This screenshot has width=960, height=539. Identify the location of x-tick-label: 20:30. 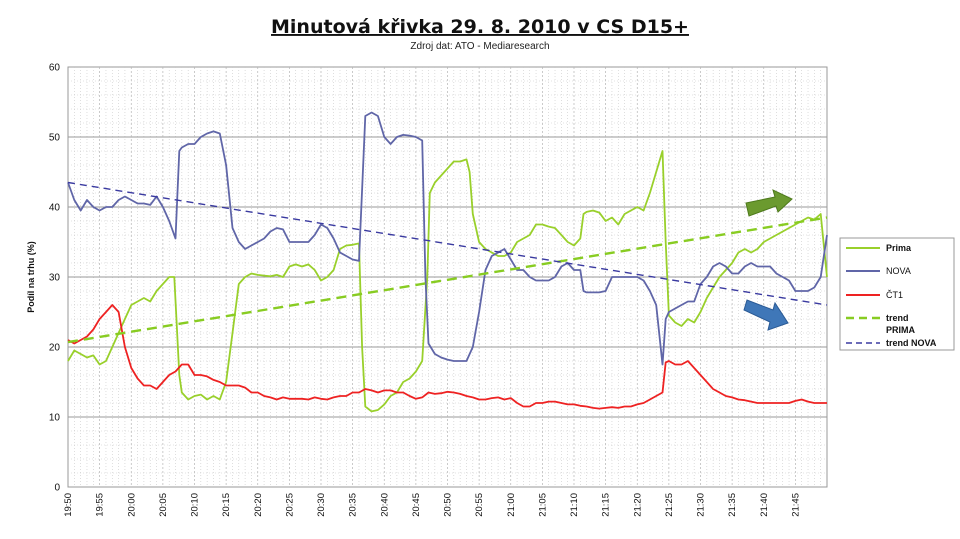
(321, 505).